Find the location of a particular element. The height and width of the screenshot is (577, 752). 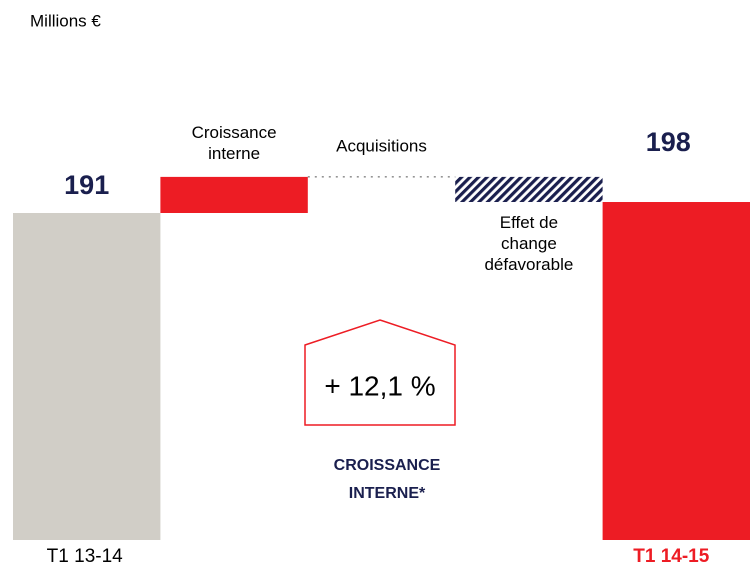

x-tick-label: T1 13-14 is located at coordinates (85, 556).